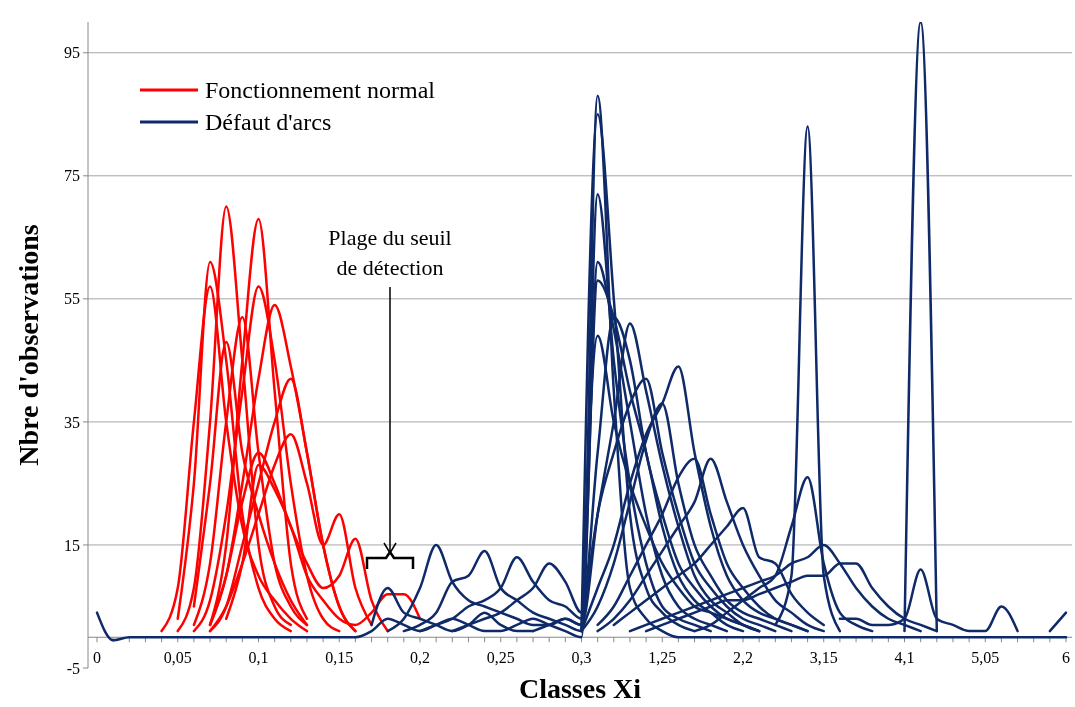 This screenshot has width=1075, height=707. Describe the element at coordinates (177, 658) in the screenshot. I see `x-tick-label: 0,05` at that location.